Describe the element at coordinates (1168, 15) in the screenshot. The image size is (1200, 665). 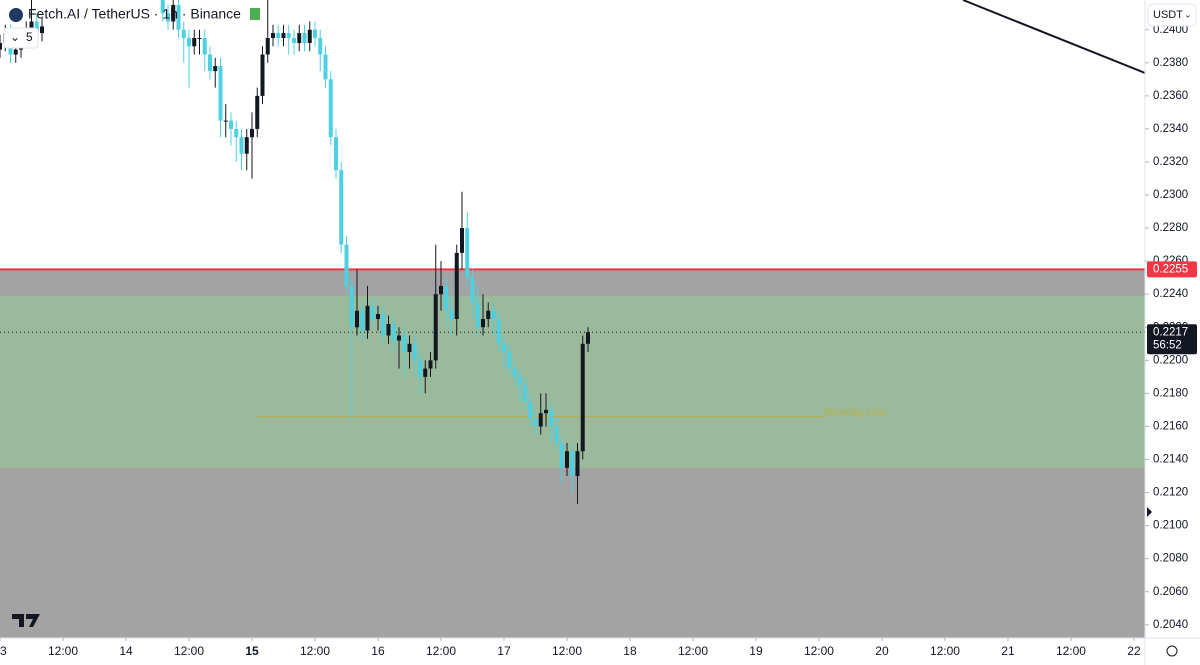
I see `currency-label: USDT` at that location.